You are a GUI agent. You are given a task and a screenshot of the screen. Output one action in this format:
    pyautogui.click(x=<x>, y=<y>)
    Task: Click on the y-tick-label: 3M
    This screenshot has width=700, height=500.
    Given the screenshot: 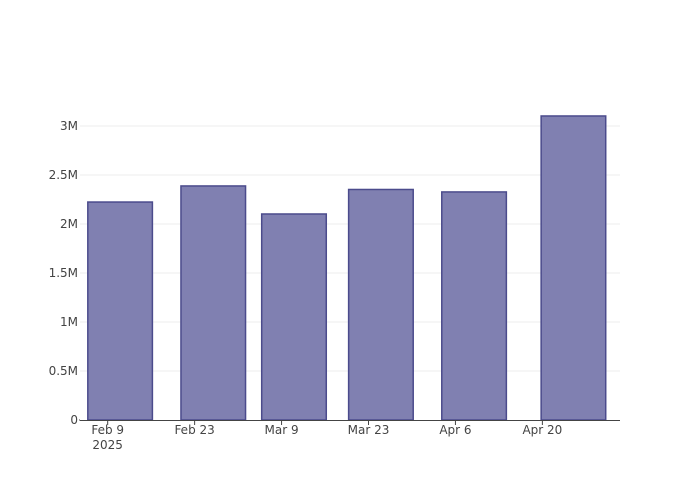 What is the action you would take?
    pyautogui.click(x=69, y=126)
    